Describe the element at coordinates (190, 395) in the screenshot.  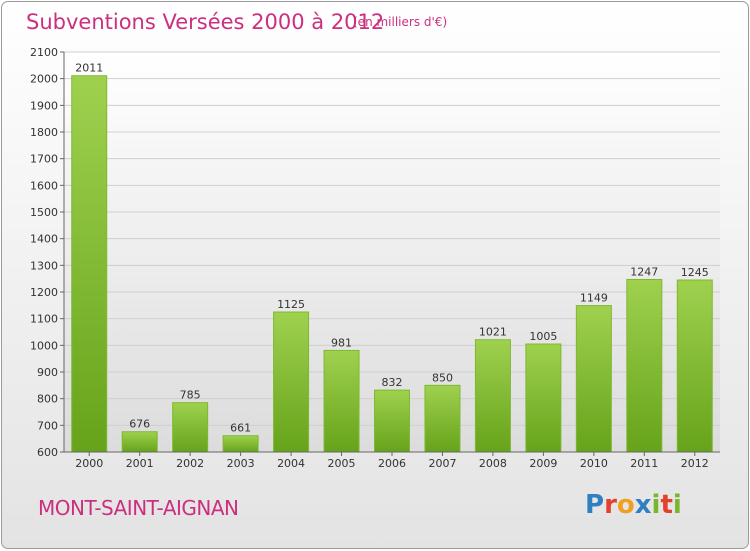
I see `data-label: 785` at that location.